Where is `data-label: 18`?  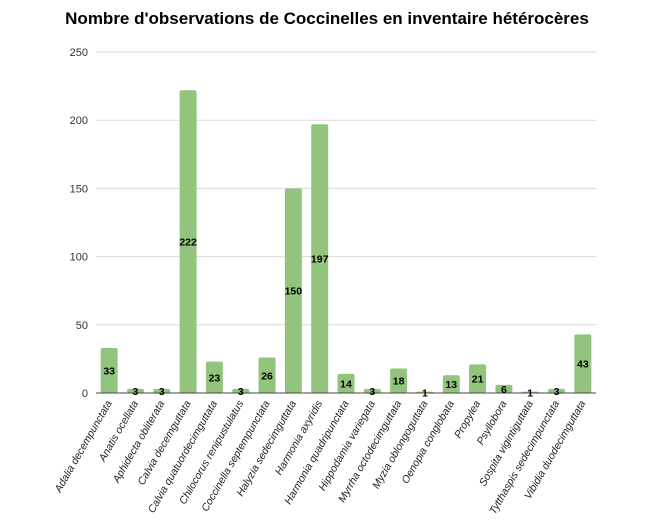
data-label: 18 is located at coordinates (399, 382).